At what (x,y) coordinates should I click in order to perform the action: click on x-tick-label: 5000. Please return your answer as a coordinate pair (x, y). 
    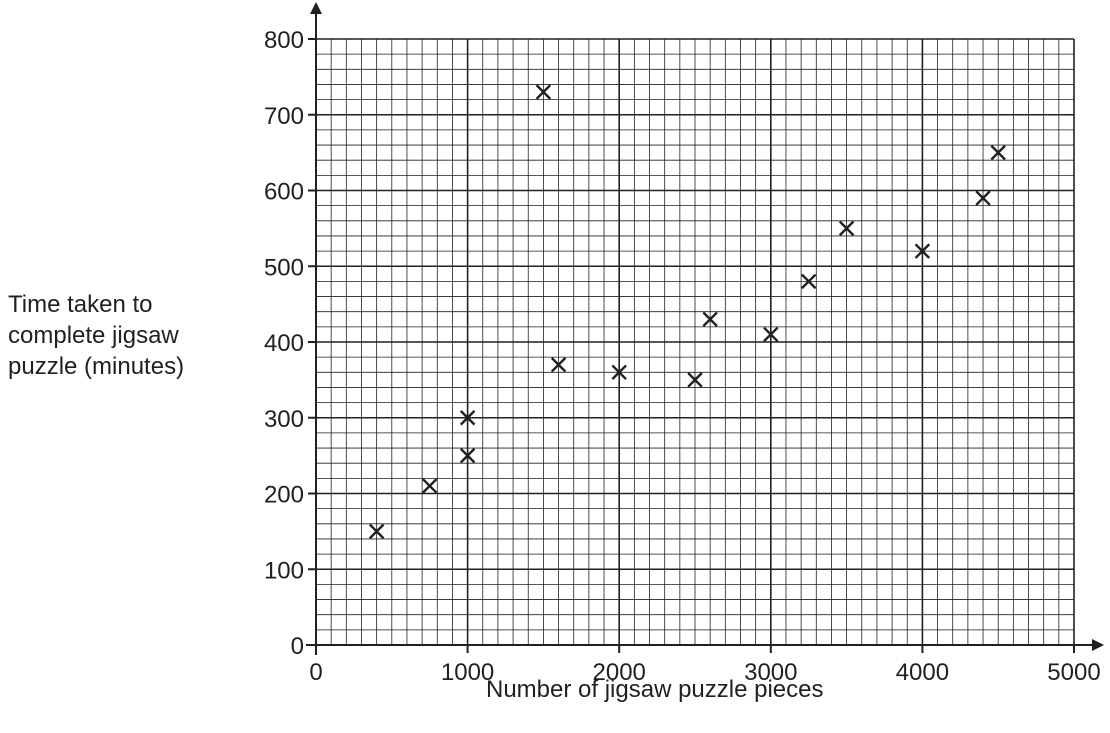
    Looking at the image, I should click on (1073, 672).